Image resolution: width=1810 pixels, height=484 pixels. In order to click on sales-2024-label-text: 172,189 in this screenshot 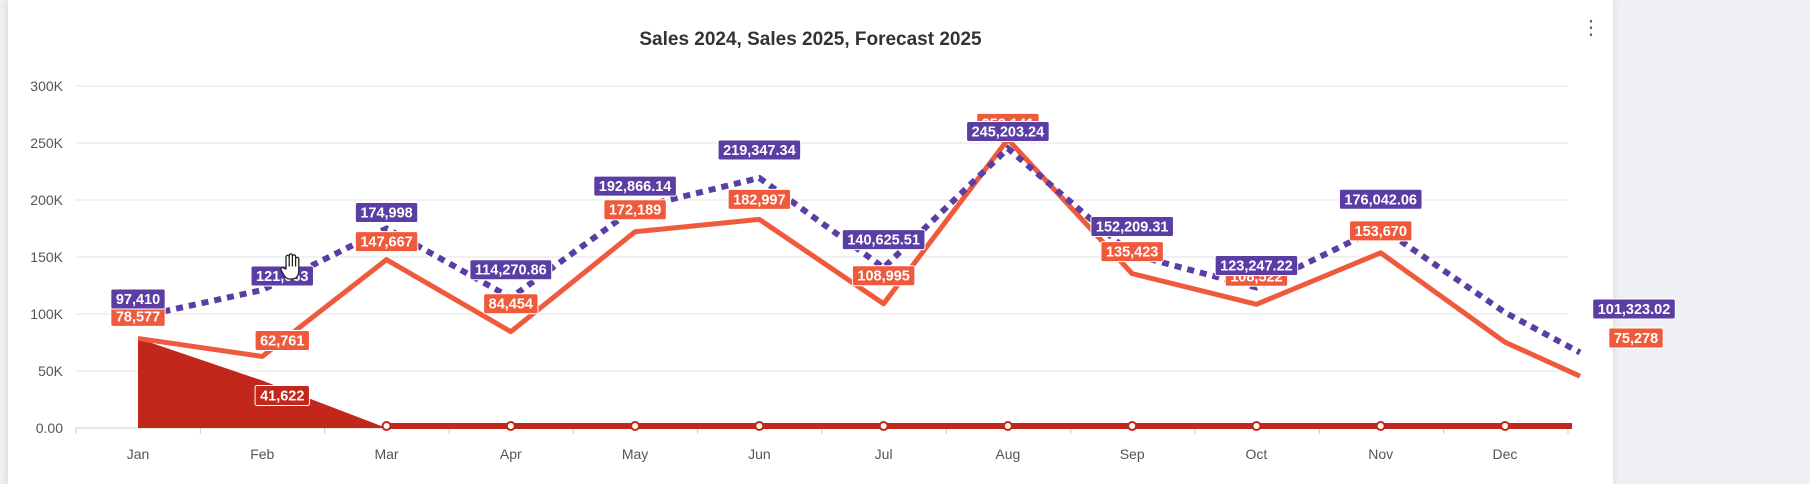, I will do `click(635, 211)`.